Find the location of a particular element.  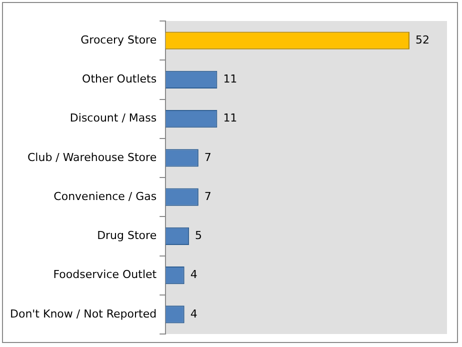

y-tick-label: Other Outlets is located at coordinates (119, 79).